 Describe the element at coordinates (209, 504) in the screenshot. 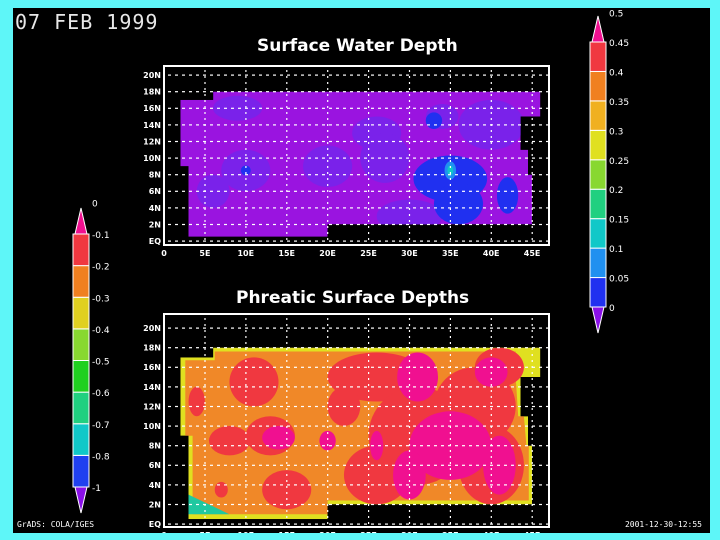

I see `contour-edge` at that location.